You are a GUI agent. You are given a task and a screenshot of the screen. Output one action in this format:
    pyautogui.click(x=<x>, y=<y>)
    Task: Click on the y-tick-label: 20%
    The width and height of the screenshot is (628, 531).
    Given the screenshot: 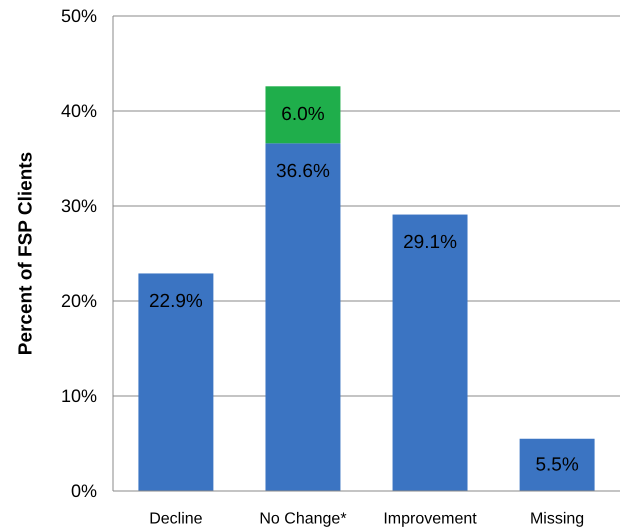 What is the action you would take?
    pyautogui.click(x=78, y=301)
    